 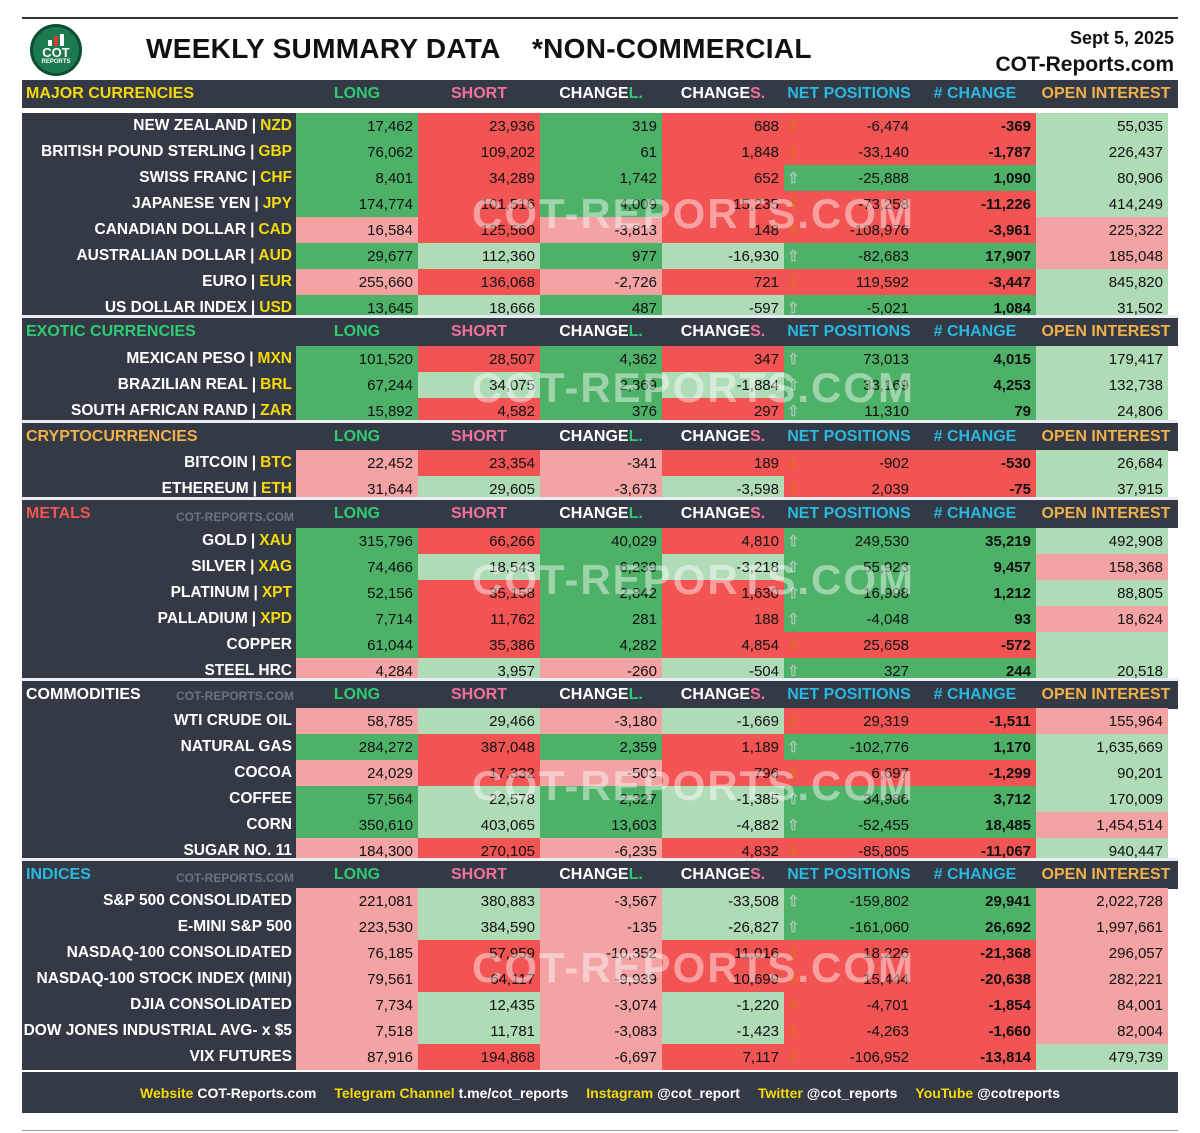 What do you see at coordinates (600, 1130) in the screenshot?
I see `bottom-rule` at bounding box center [600, 1130].